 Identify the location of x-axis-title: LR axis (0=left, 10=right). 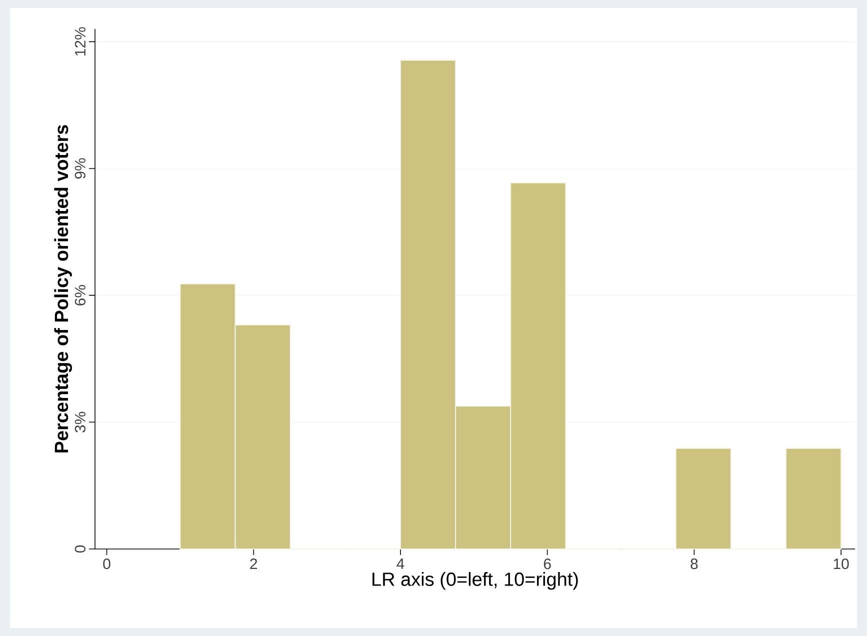
(475, 581).